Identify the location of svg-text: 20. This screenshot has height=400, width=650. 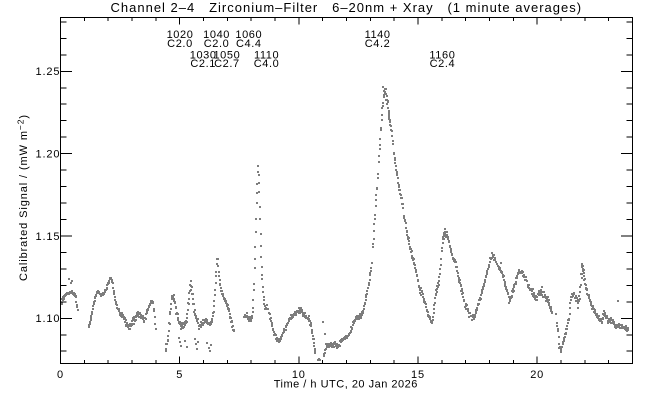
(537, 375).